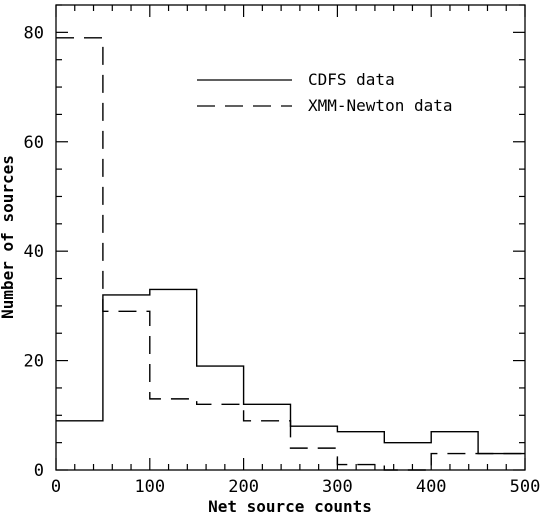  Describe the element at coordinates (525, 487) in the screenshot. I see `x-tick-label: 500` at that location.